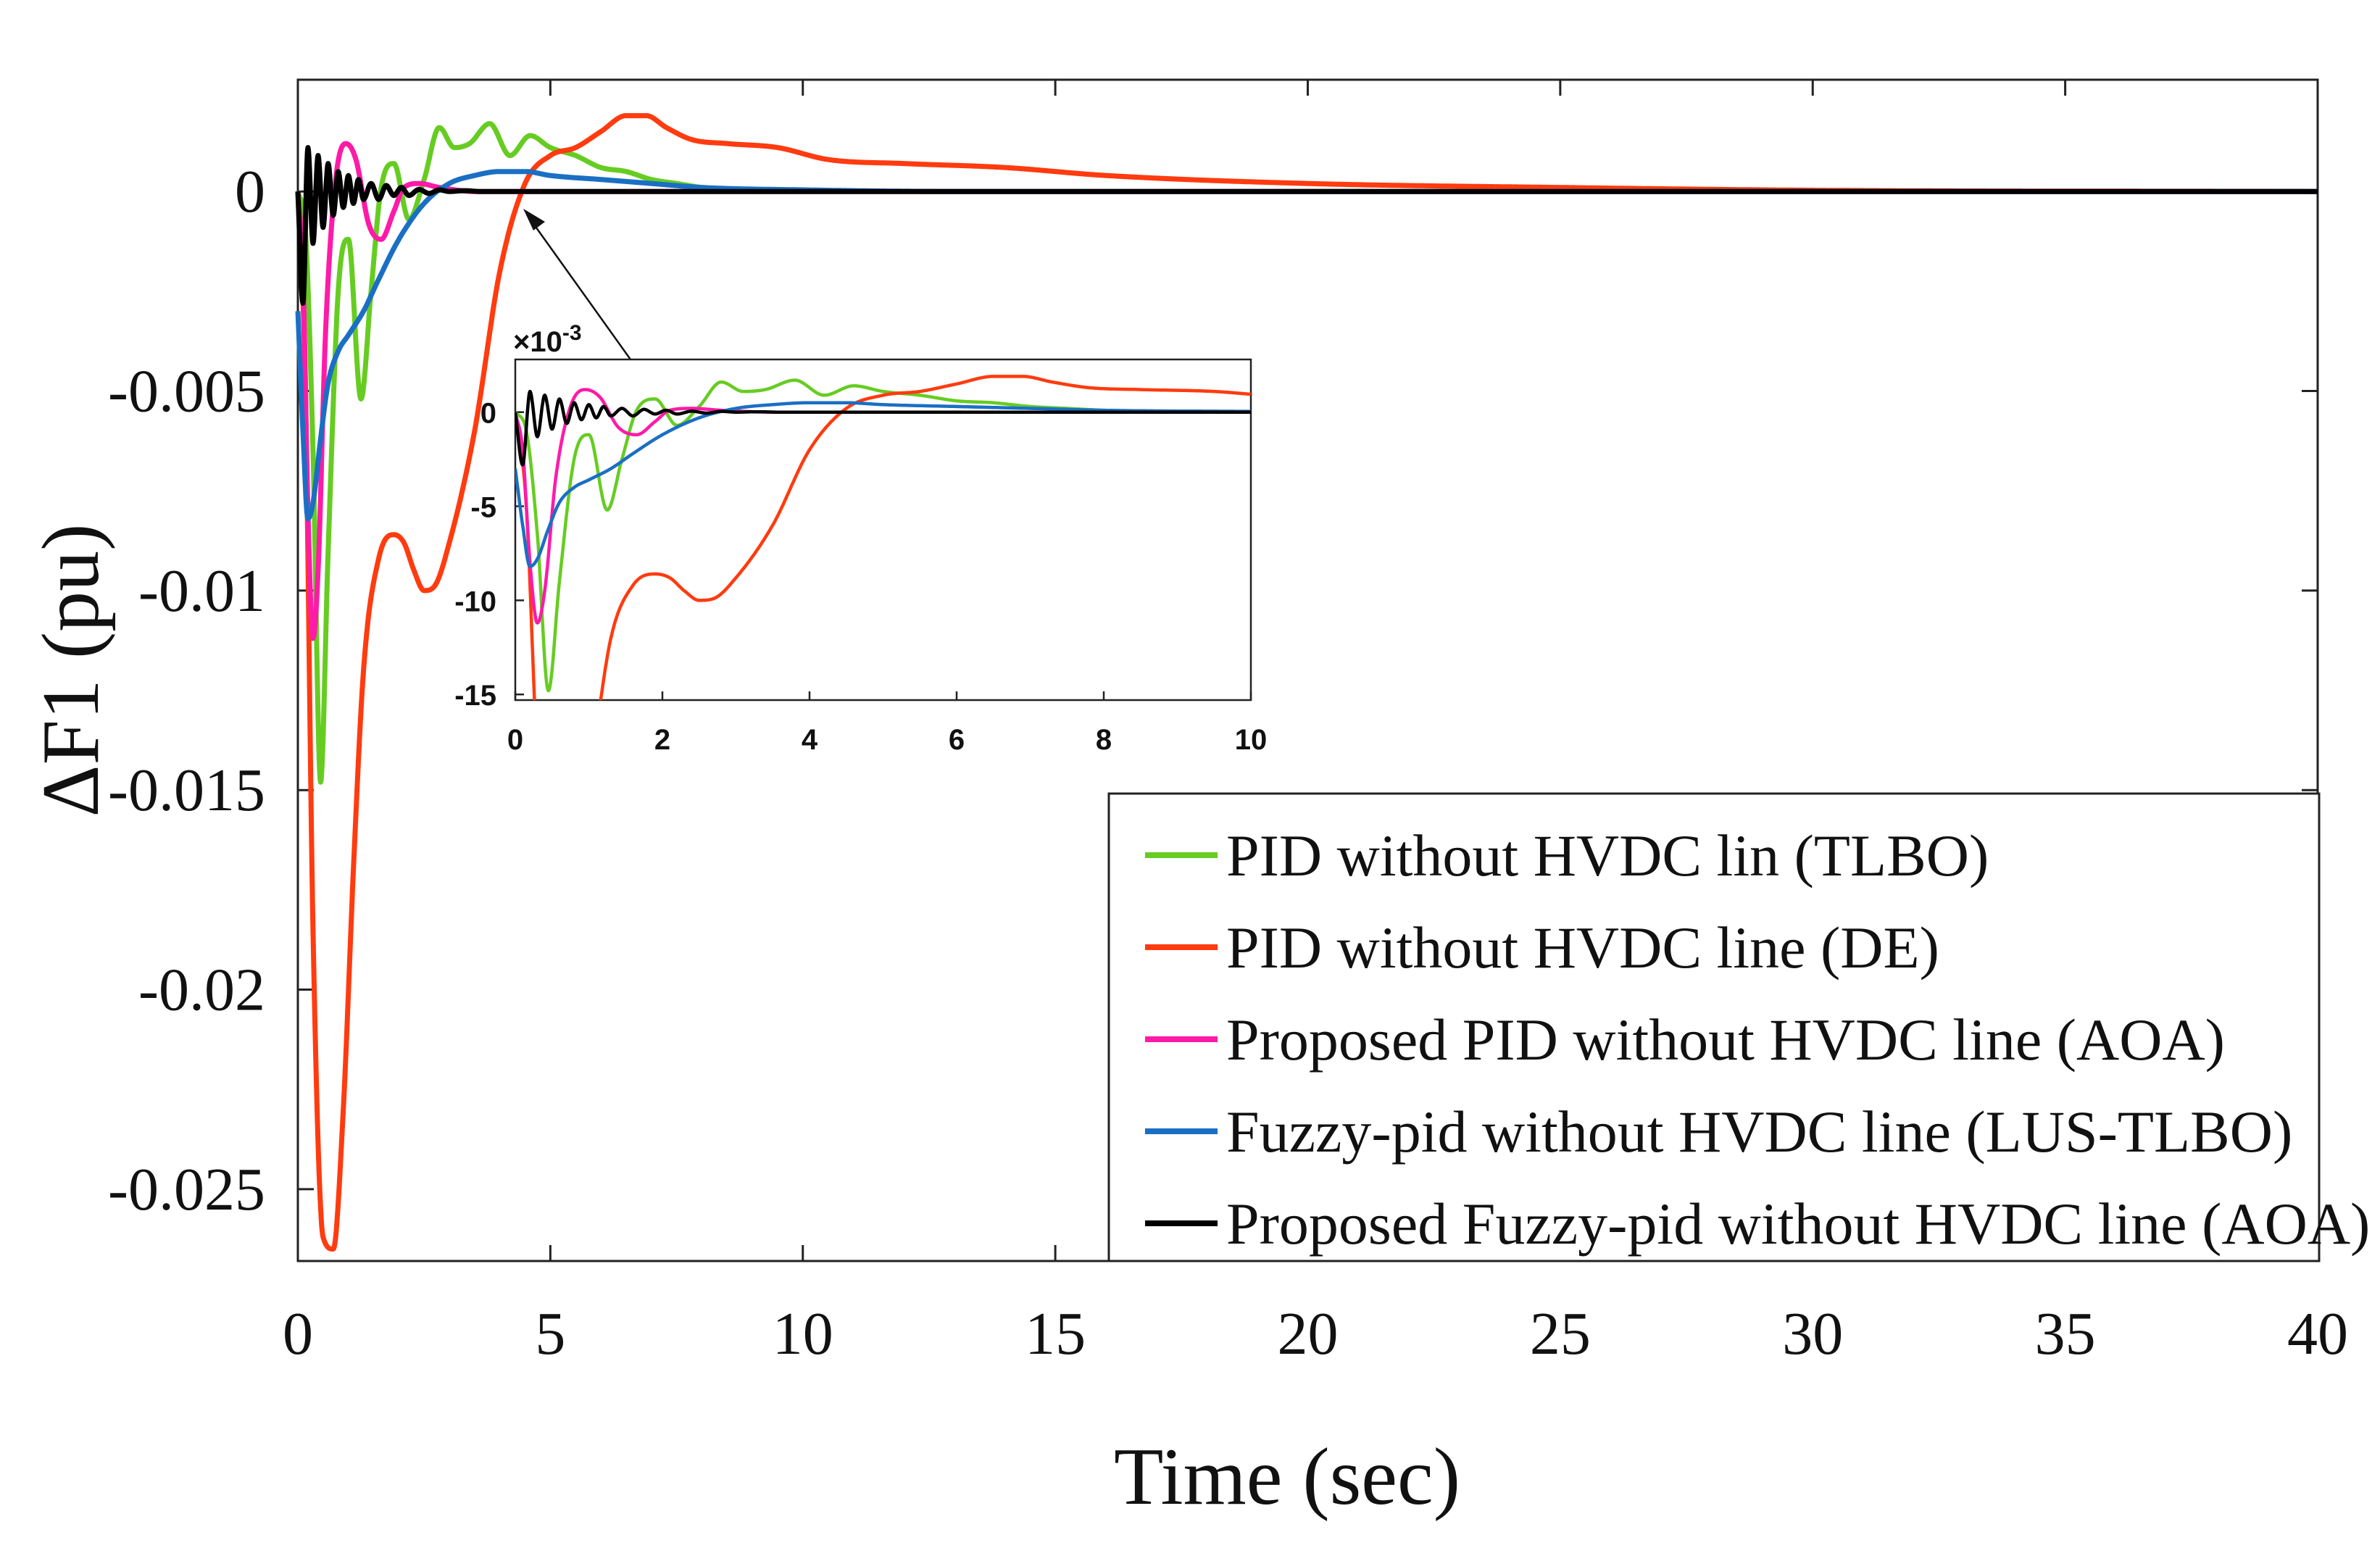  Describe the element at coordinates (1287, 1477) in the screenshot. I see `x-axis-title: Time (sec)` at that location.